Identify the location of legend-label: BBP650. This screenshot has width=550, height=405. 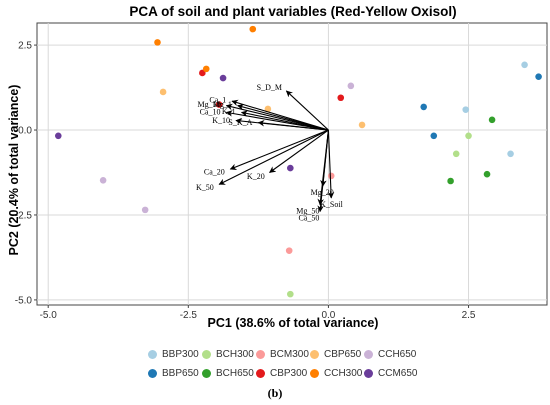
(180, 373).